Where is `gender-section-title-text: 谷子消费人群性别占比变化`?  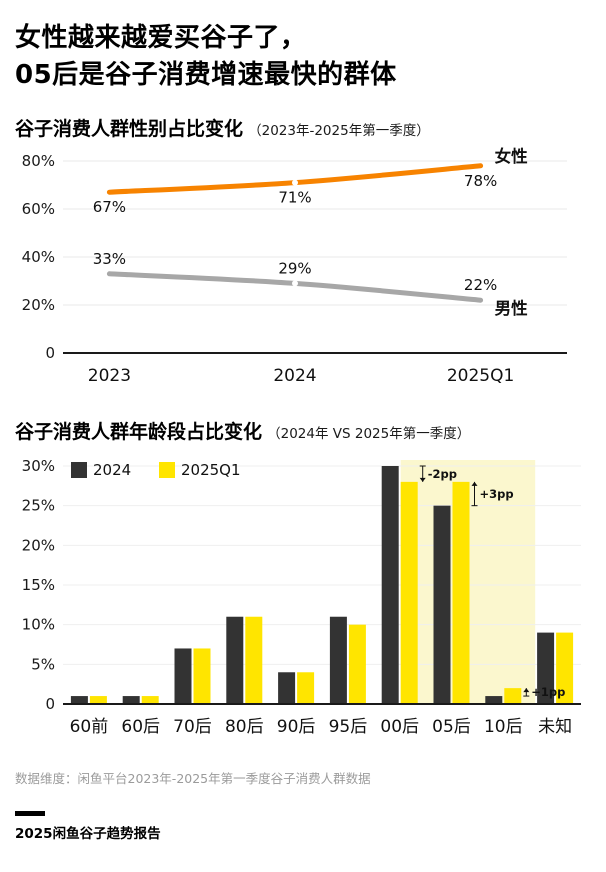
gender-section-title-text: 谷子消费人群性别占比变化 is located at coordinates (129, 128).